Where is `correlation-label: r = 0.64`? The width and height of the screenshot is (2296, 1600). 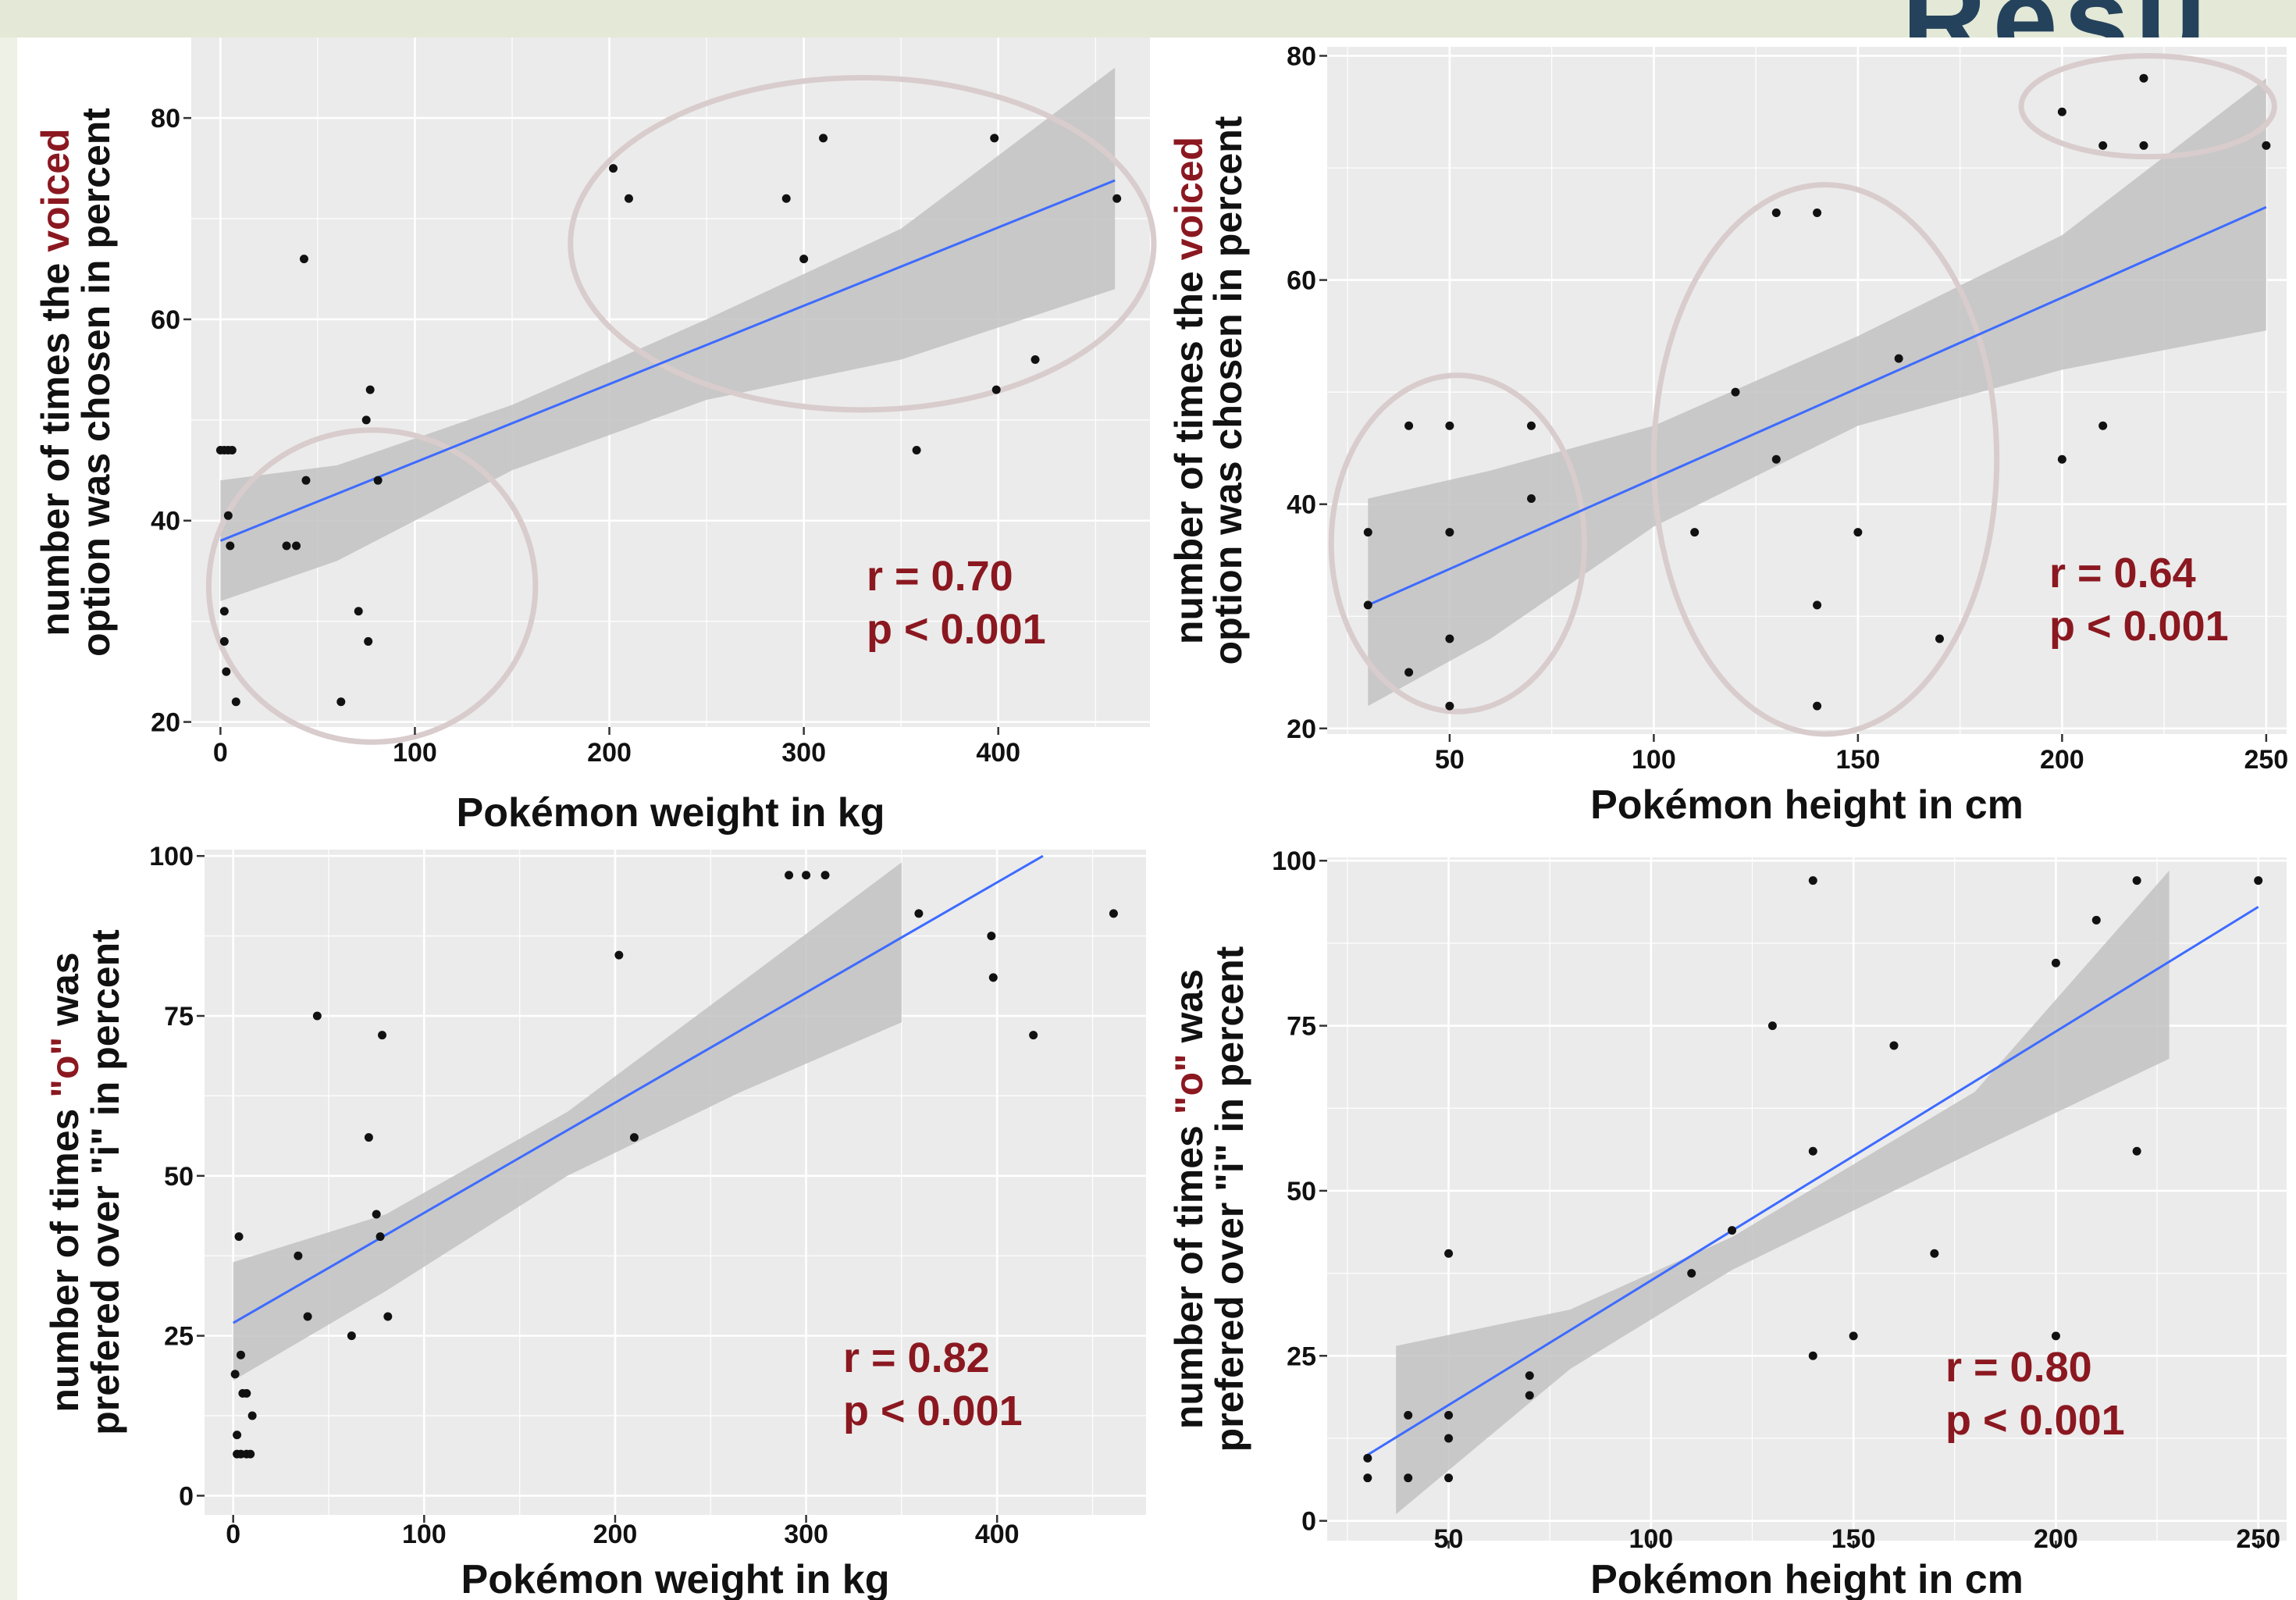
correlation-label: r = 0.64 is located at coordinates (2122, 573).